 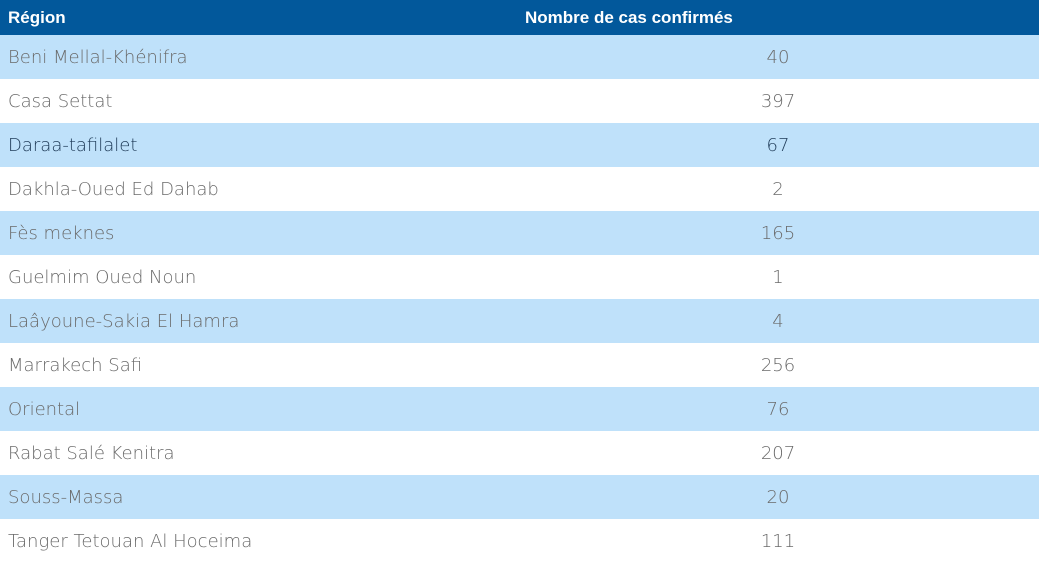 I want to click on cases-cell: 256, so click(x=778, y=365).